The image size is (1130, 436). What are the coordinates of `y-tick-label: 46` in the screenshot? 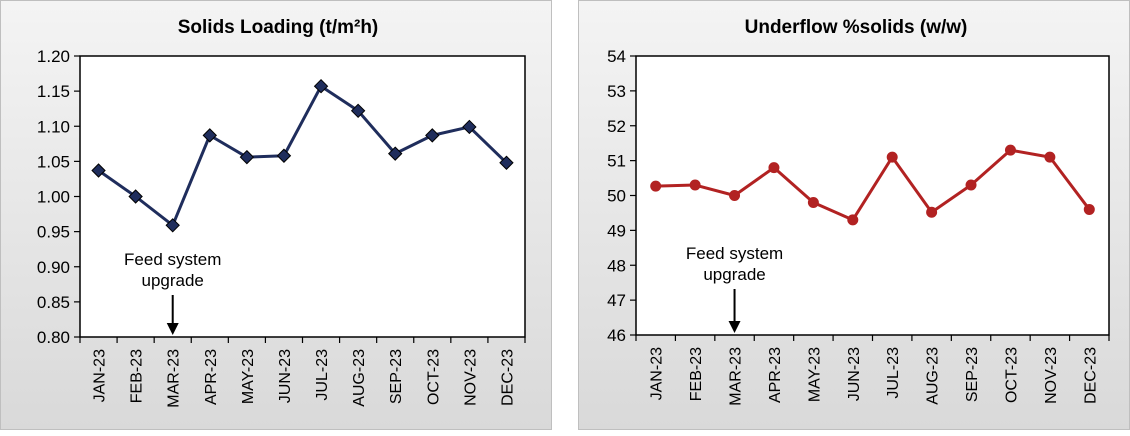 It's located at (616, 335).